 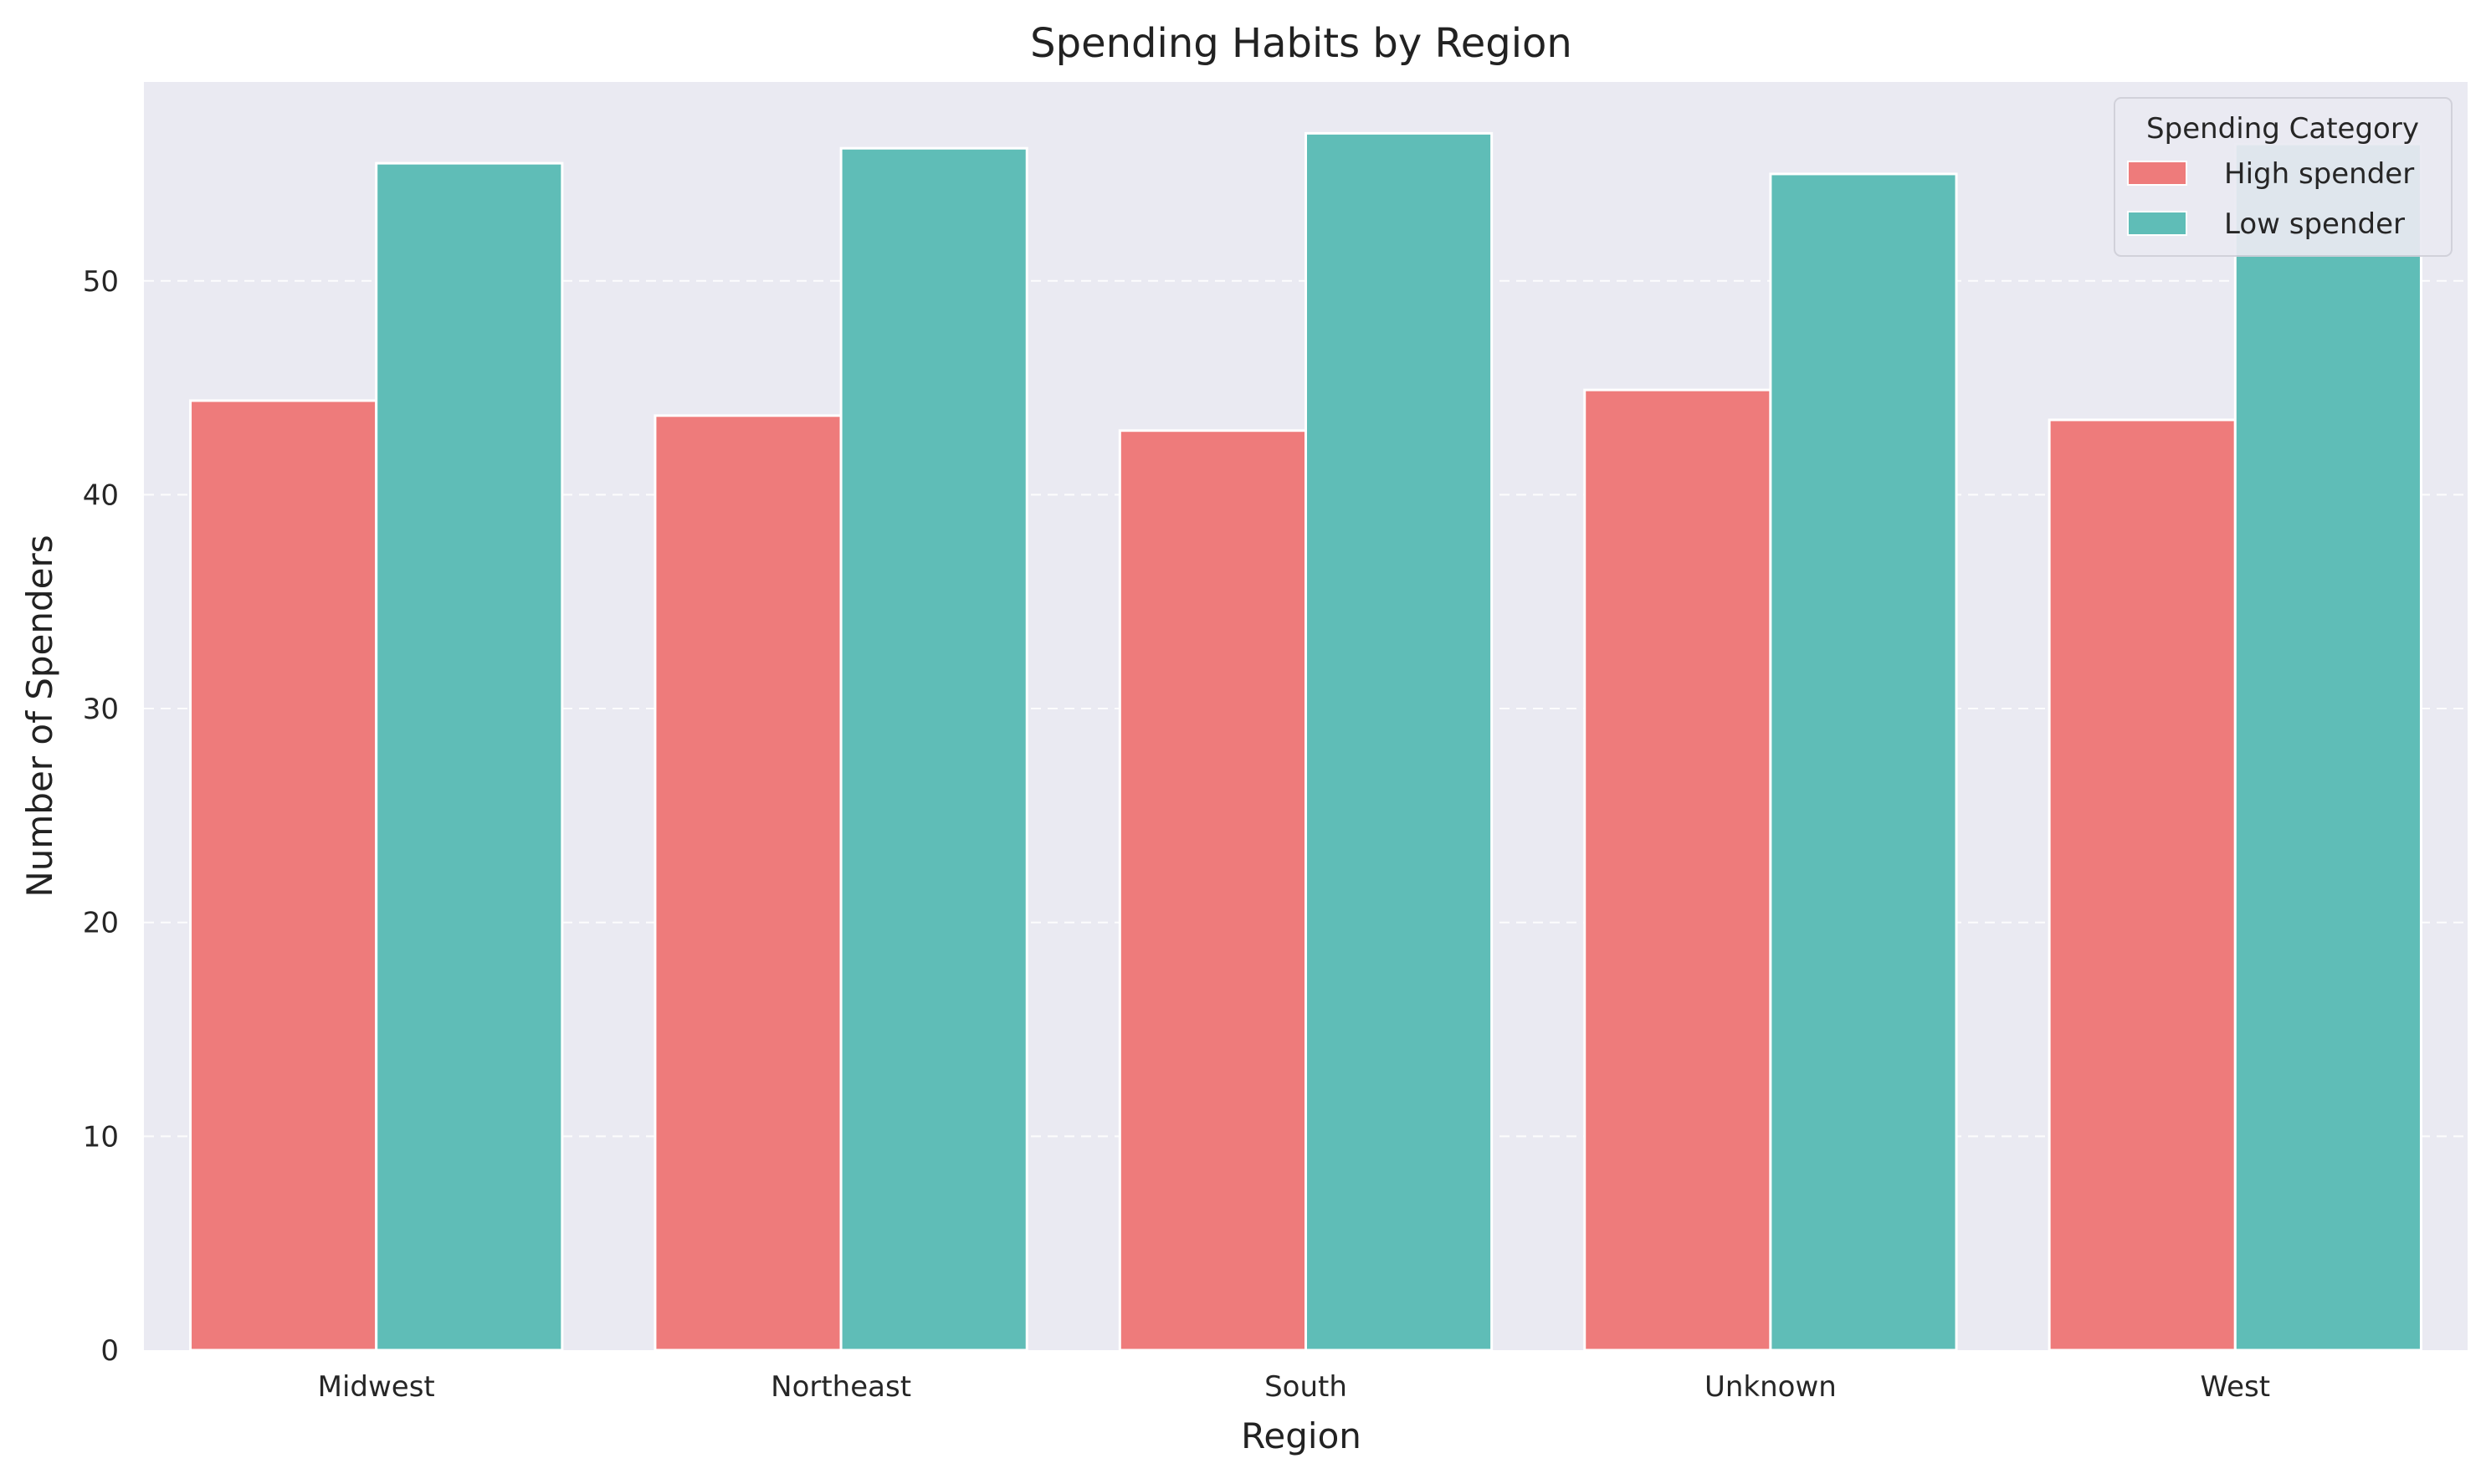 What do you see at coordinates (101, 709) in the screenshot?
I see `y-tick-label: 30` at bounding box center [101, 709].